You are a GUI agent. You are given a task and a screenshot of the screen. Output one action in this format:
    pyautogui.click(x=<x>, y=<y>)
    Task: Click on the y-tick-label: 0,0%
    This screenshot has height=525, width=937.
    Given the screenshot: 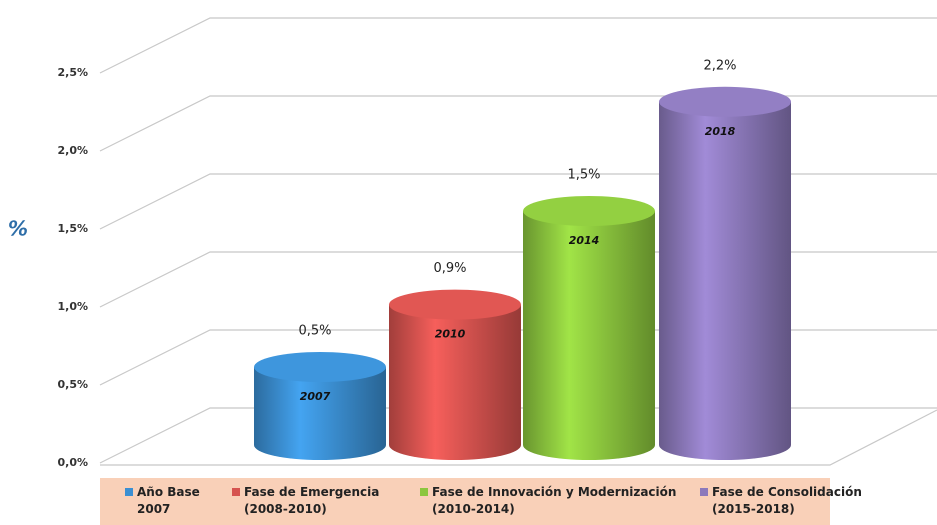 What is the action you would take?
    pyautogui.click(x=72, y=462)
    